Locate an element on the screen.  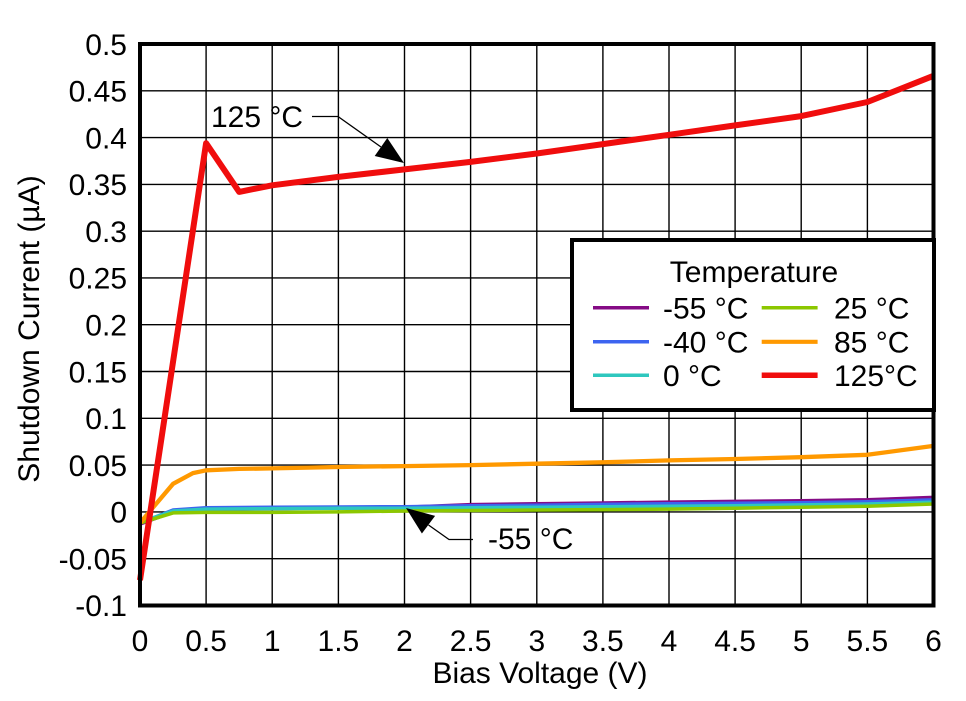
svg-text: 4 is located at coordinates (669, 641).